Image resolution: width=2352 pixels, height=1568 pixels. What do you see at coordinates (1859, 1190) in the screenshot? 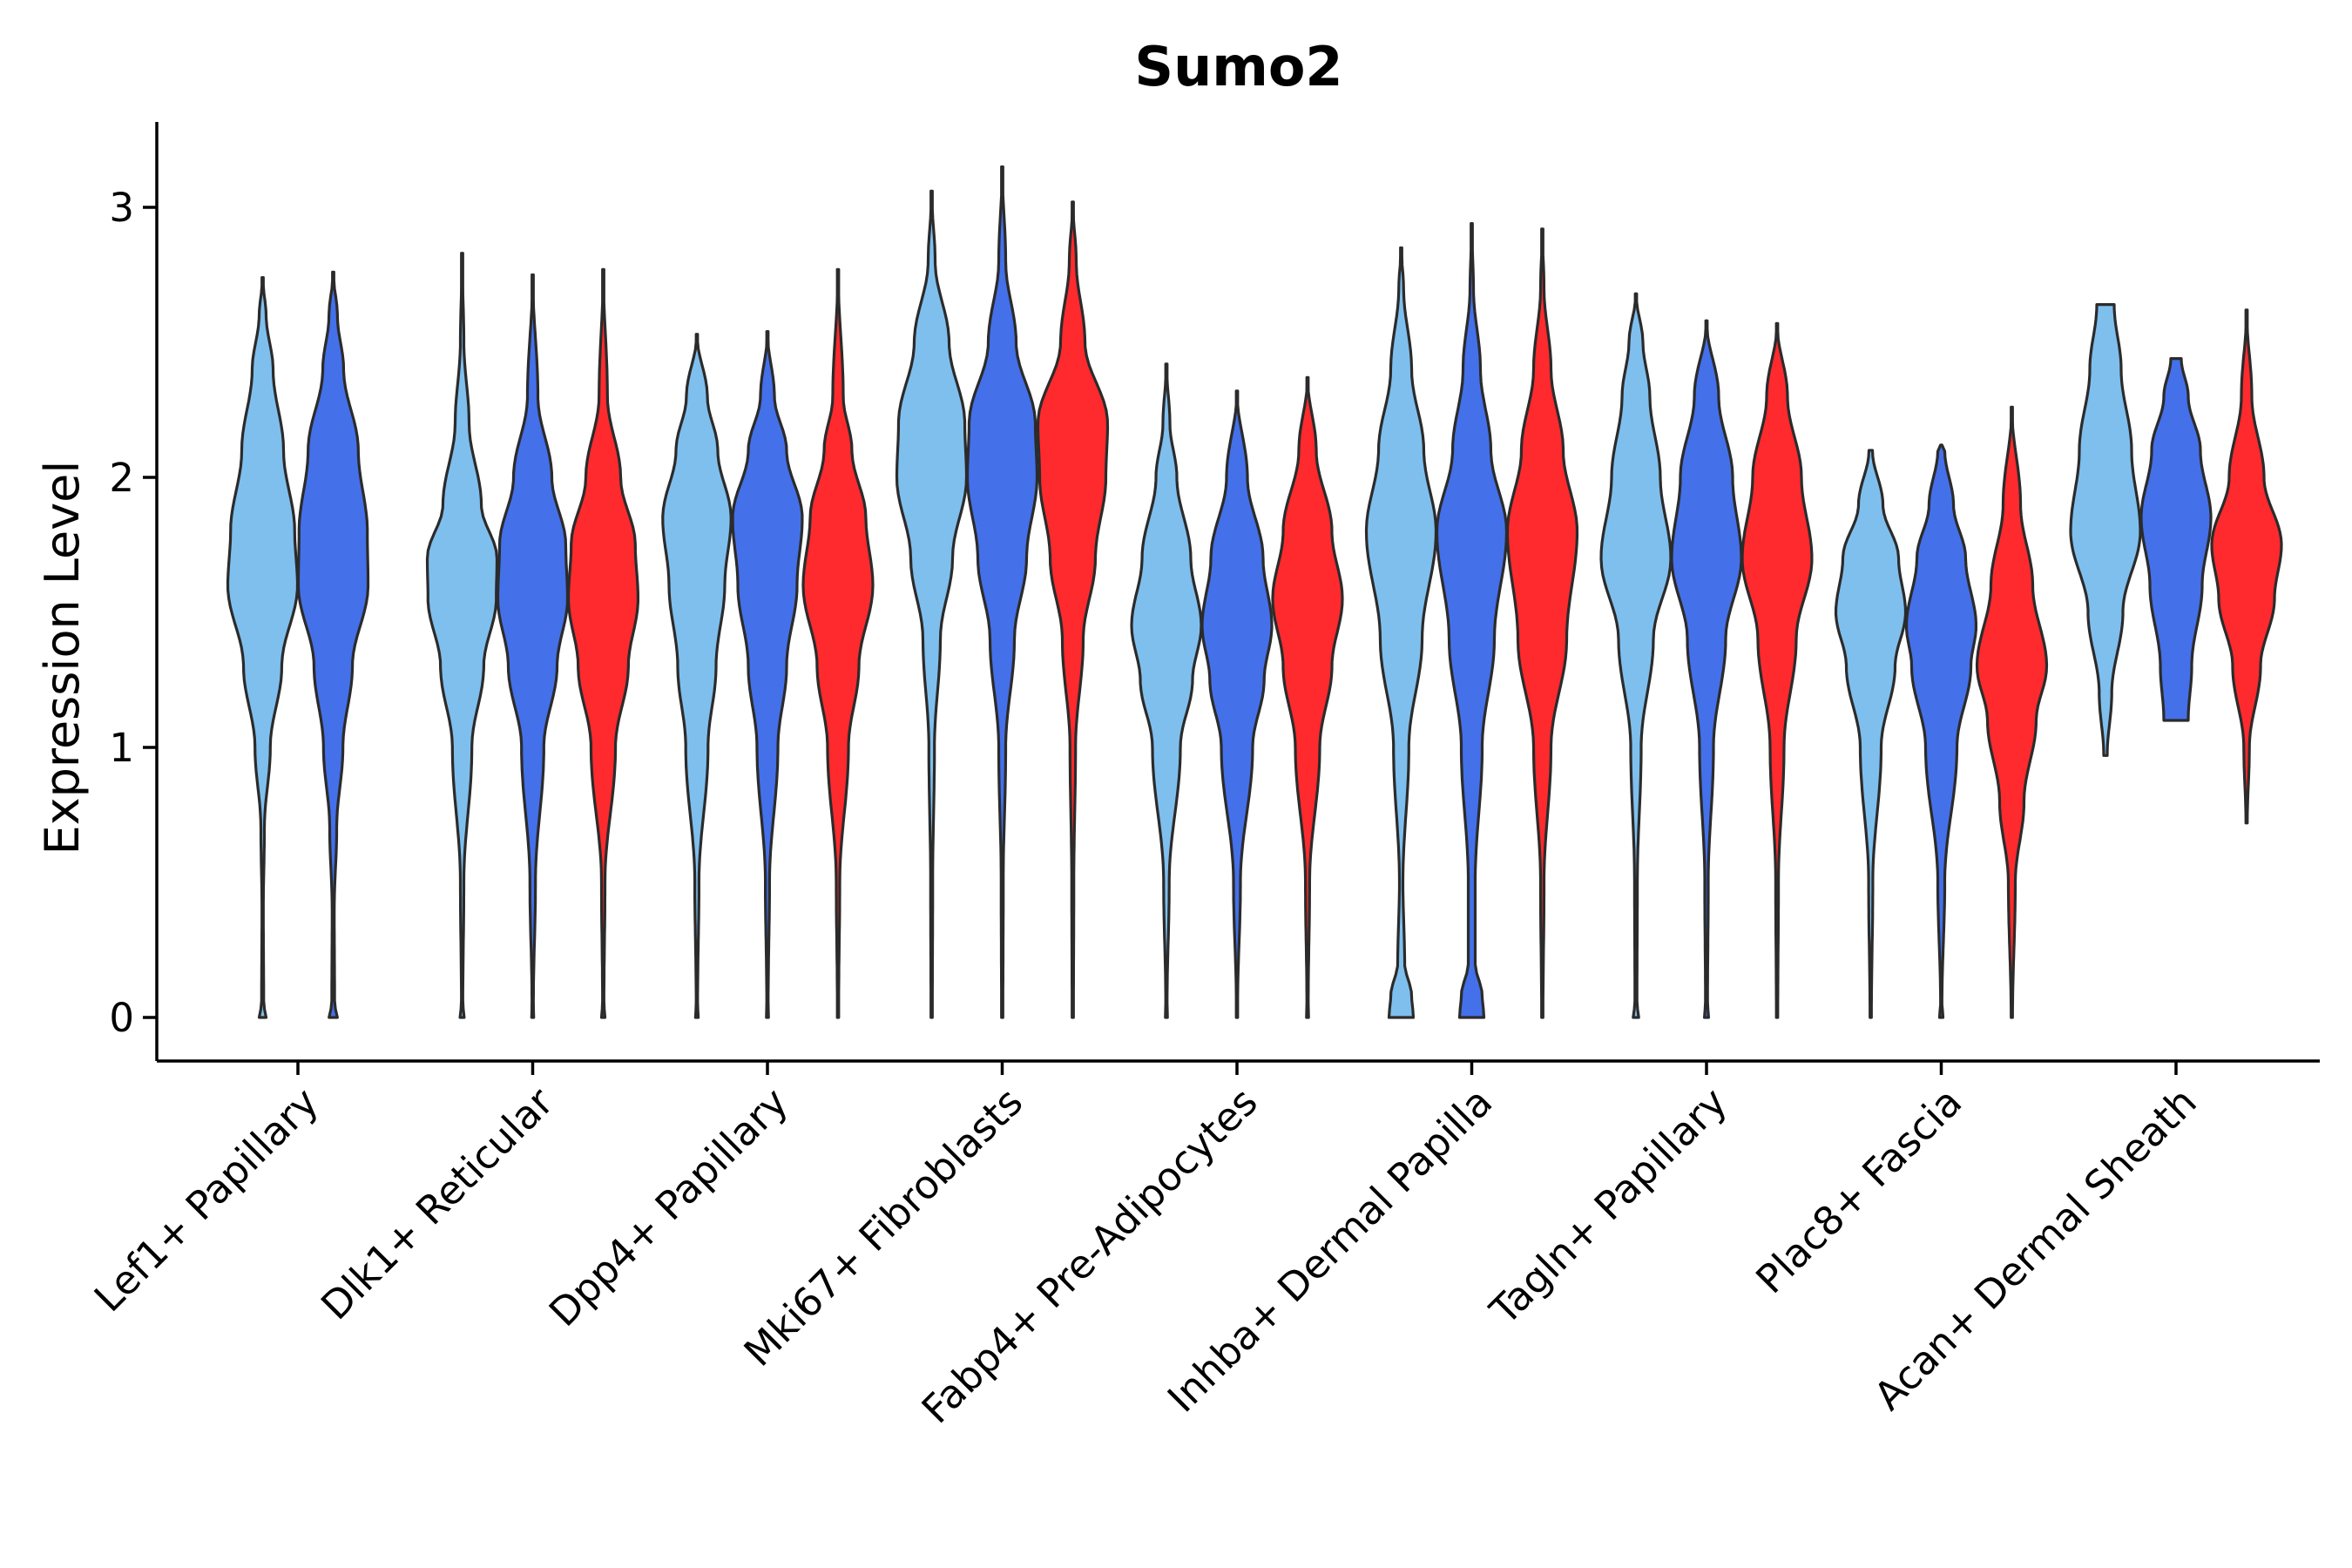
I see `x-tick-label-7: Plac8+ Fascia` at bounding box center [1859, 1190].